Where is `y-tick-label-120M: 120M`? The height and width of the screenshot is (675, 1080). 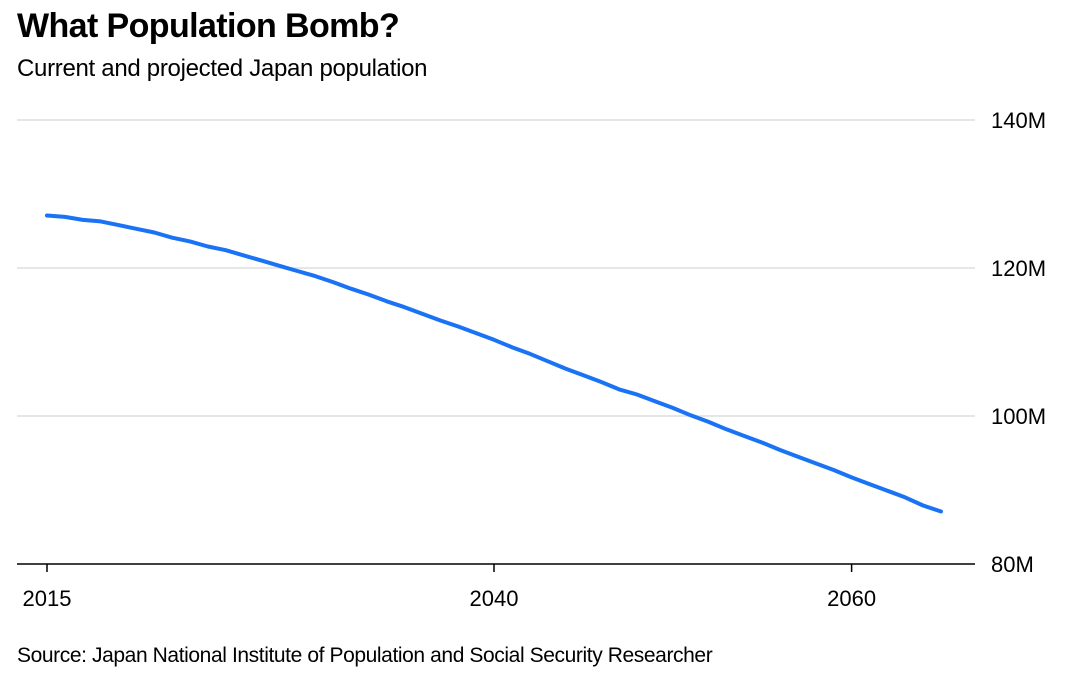 y-tick-label-120M: 120M is located at coordinates (1018, 268).